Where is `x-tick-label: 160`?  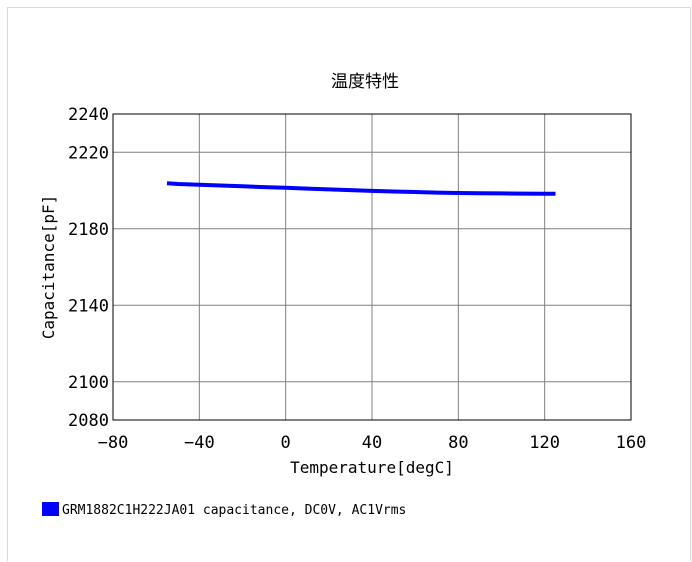
x-tick-label: 160 is located at coordinates (631, 443).